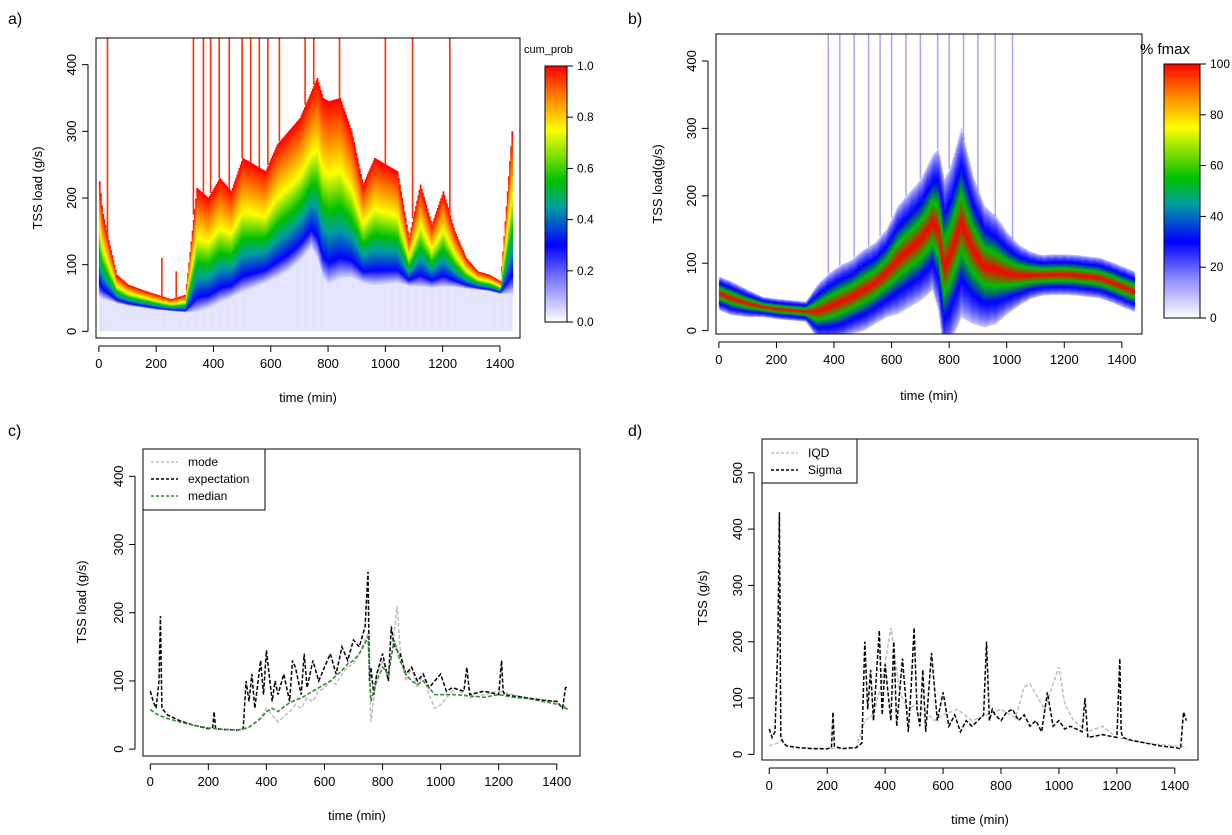  I want to click on panel-d-legend: IQD Sigma, so click(809, 461).